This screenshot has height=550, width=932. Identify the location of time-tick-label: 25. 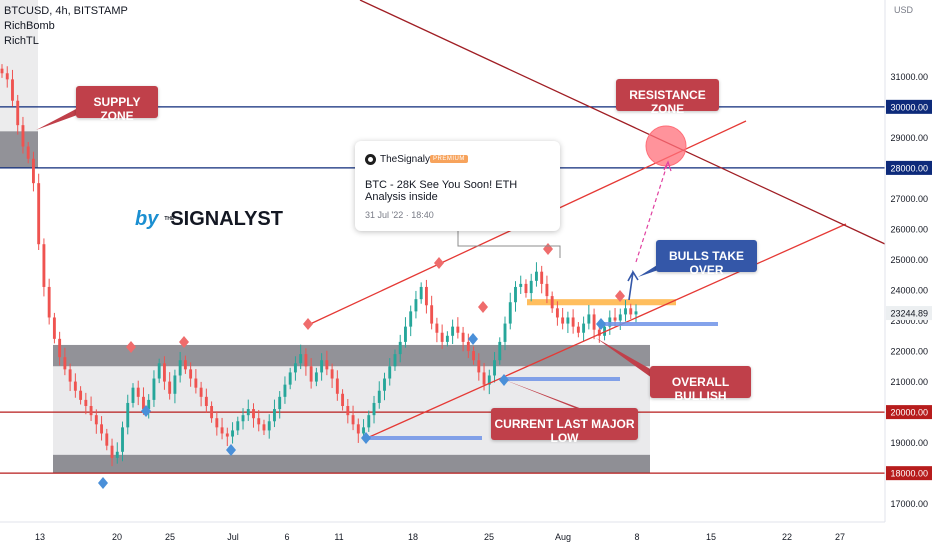
(170, 537).